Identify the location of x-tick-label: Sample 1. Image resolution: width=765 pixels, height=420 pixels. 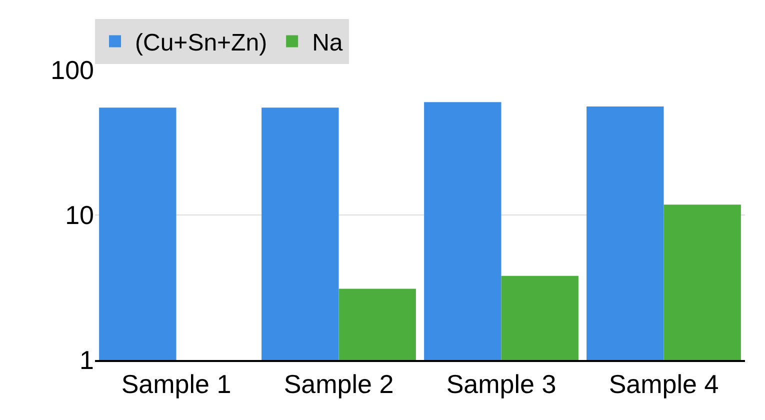
(176, 384).